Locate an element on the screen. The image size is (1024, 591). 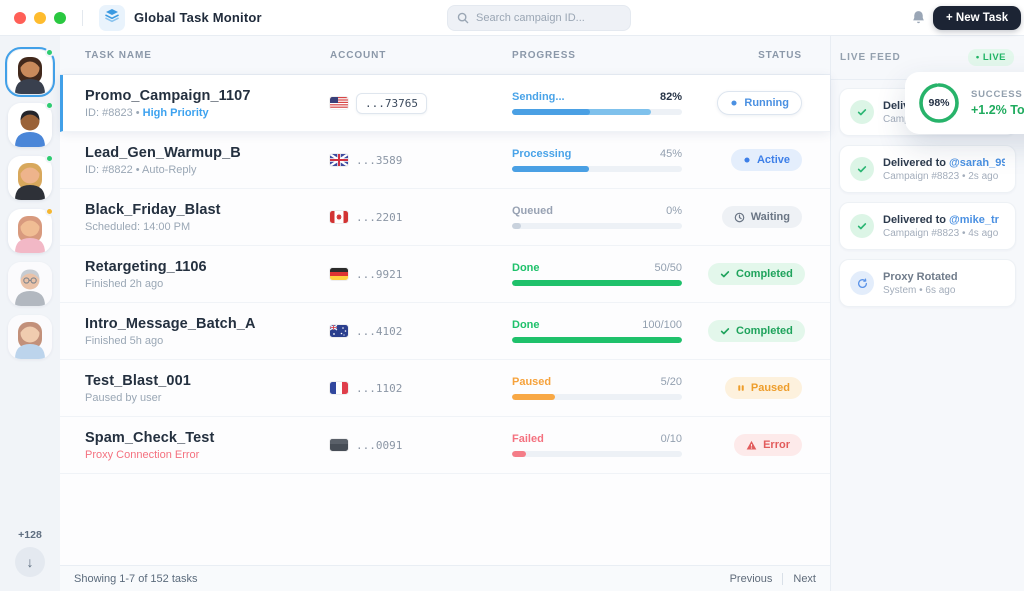
account-cell: ...9921 is located at coordinates (421, 274).